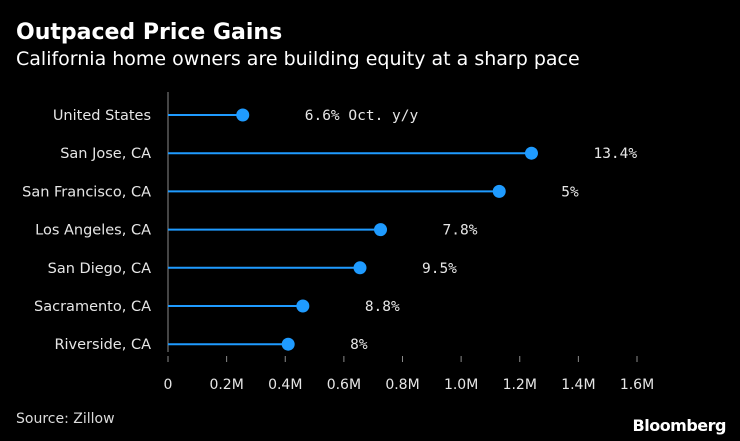 The height and width of the screenshot is (441, 740). Describe the element at coordinates (102, 345) in the screenshot. I see `category-label: Riverside, CA` at that location.